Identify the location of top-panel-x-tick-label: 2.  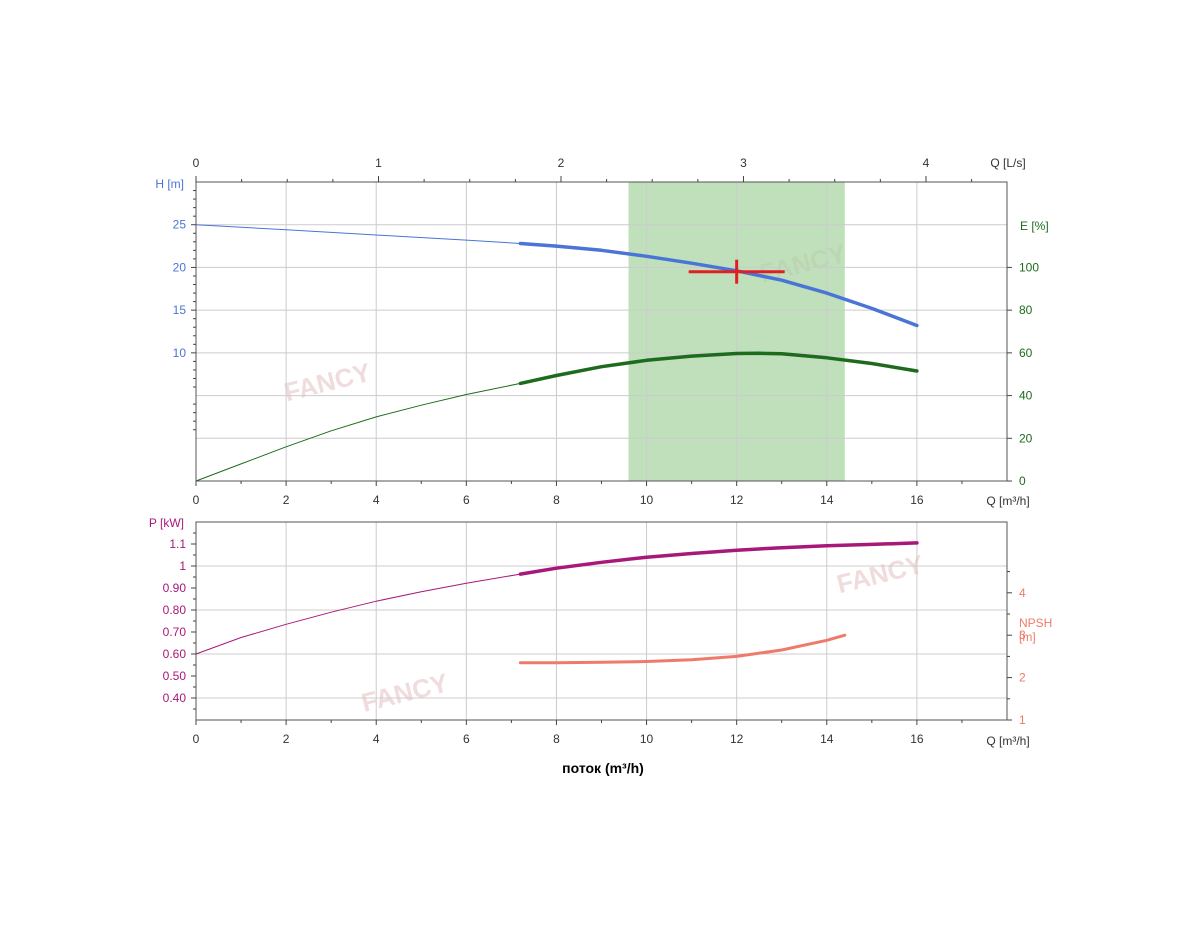
(286, 500).